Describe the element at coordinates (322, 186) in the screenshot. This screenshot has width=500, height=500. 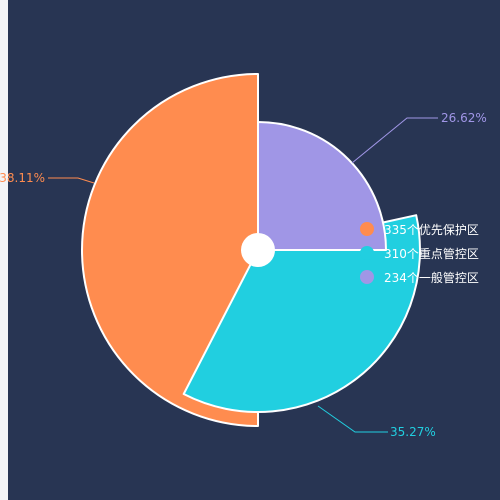
I see `slice-general-control` at that location.